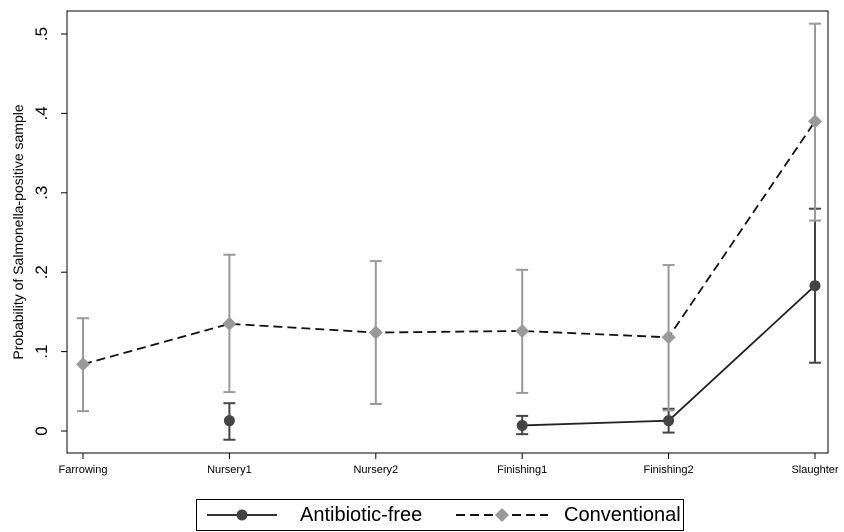 The image size is (844, 532). What do you see at coordinates (622, 515) in the screenshot?
I see `legend-label-conventional: Conventional` at bounding box center [622, 515].